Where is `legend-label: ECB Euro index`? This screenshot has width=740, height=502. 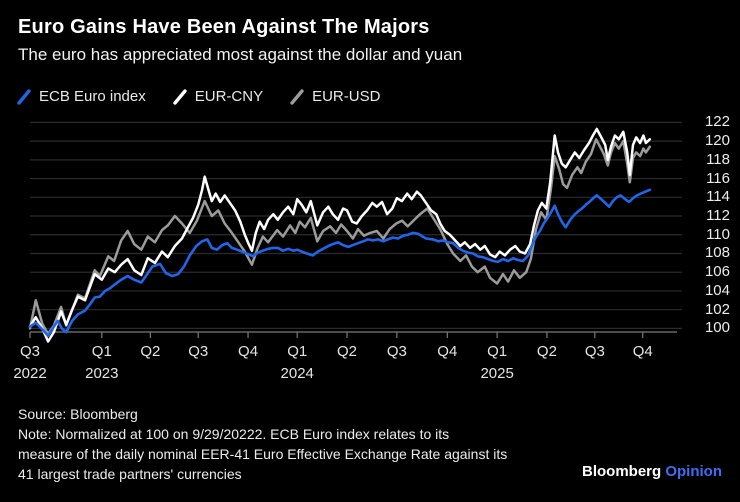
legend-label: ECB Euro index is located at coordinates (92, 96).